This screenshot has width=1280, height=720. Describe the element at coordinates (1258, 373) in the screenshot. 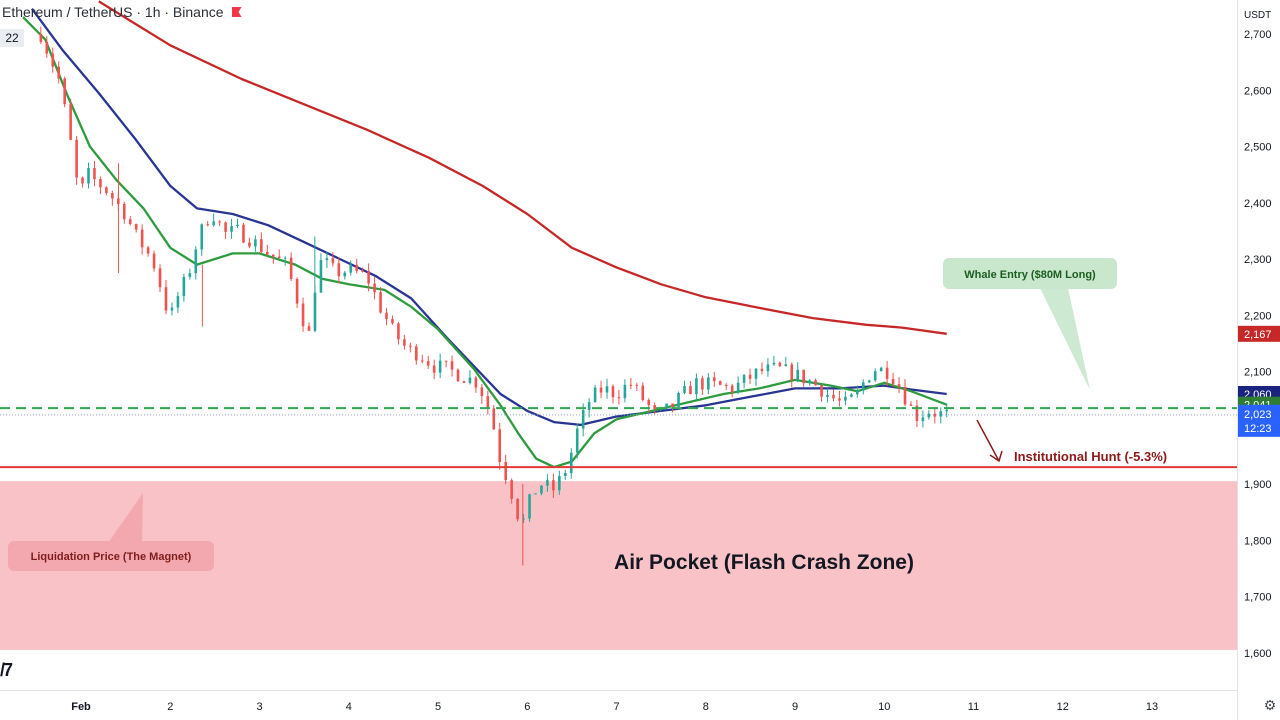

I see `y-tick-label: 2,100` at that location.